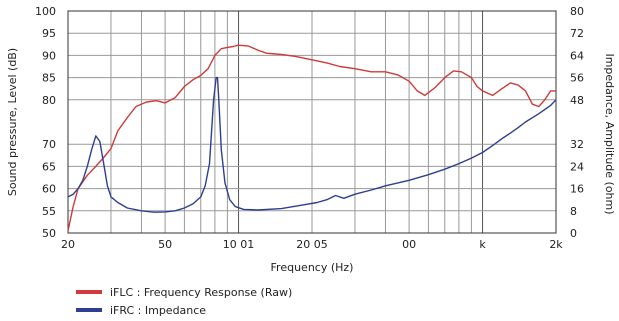  I want to click on y-right-tick-label: 80, so click(577, 11).